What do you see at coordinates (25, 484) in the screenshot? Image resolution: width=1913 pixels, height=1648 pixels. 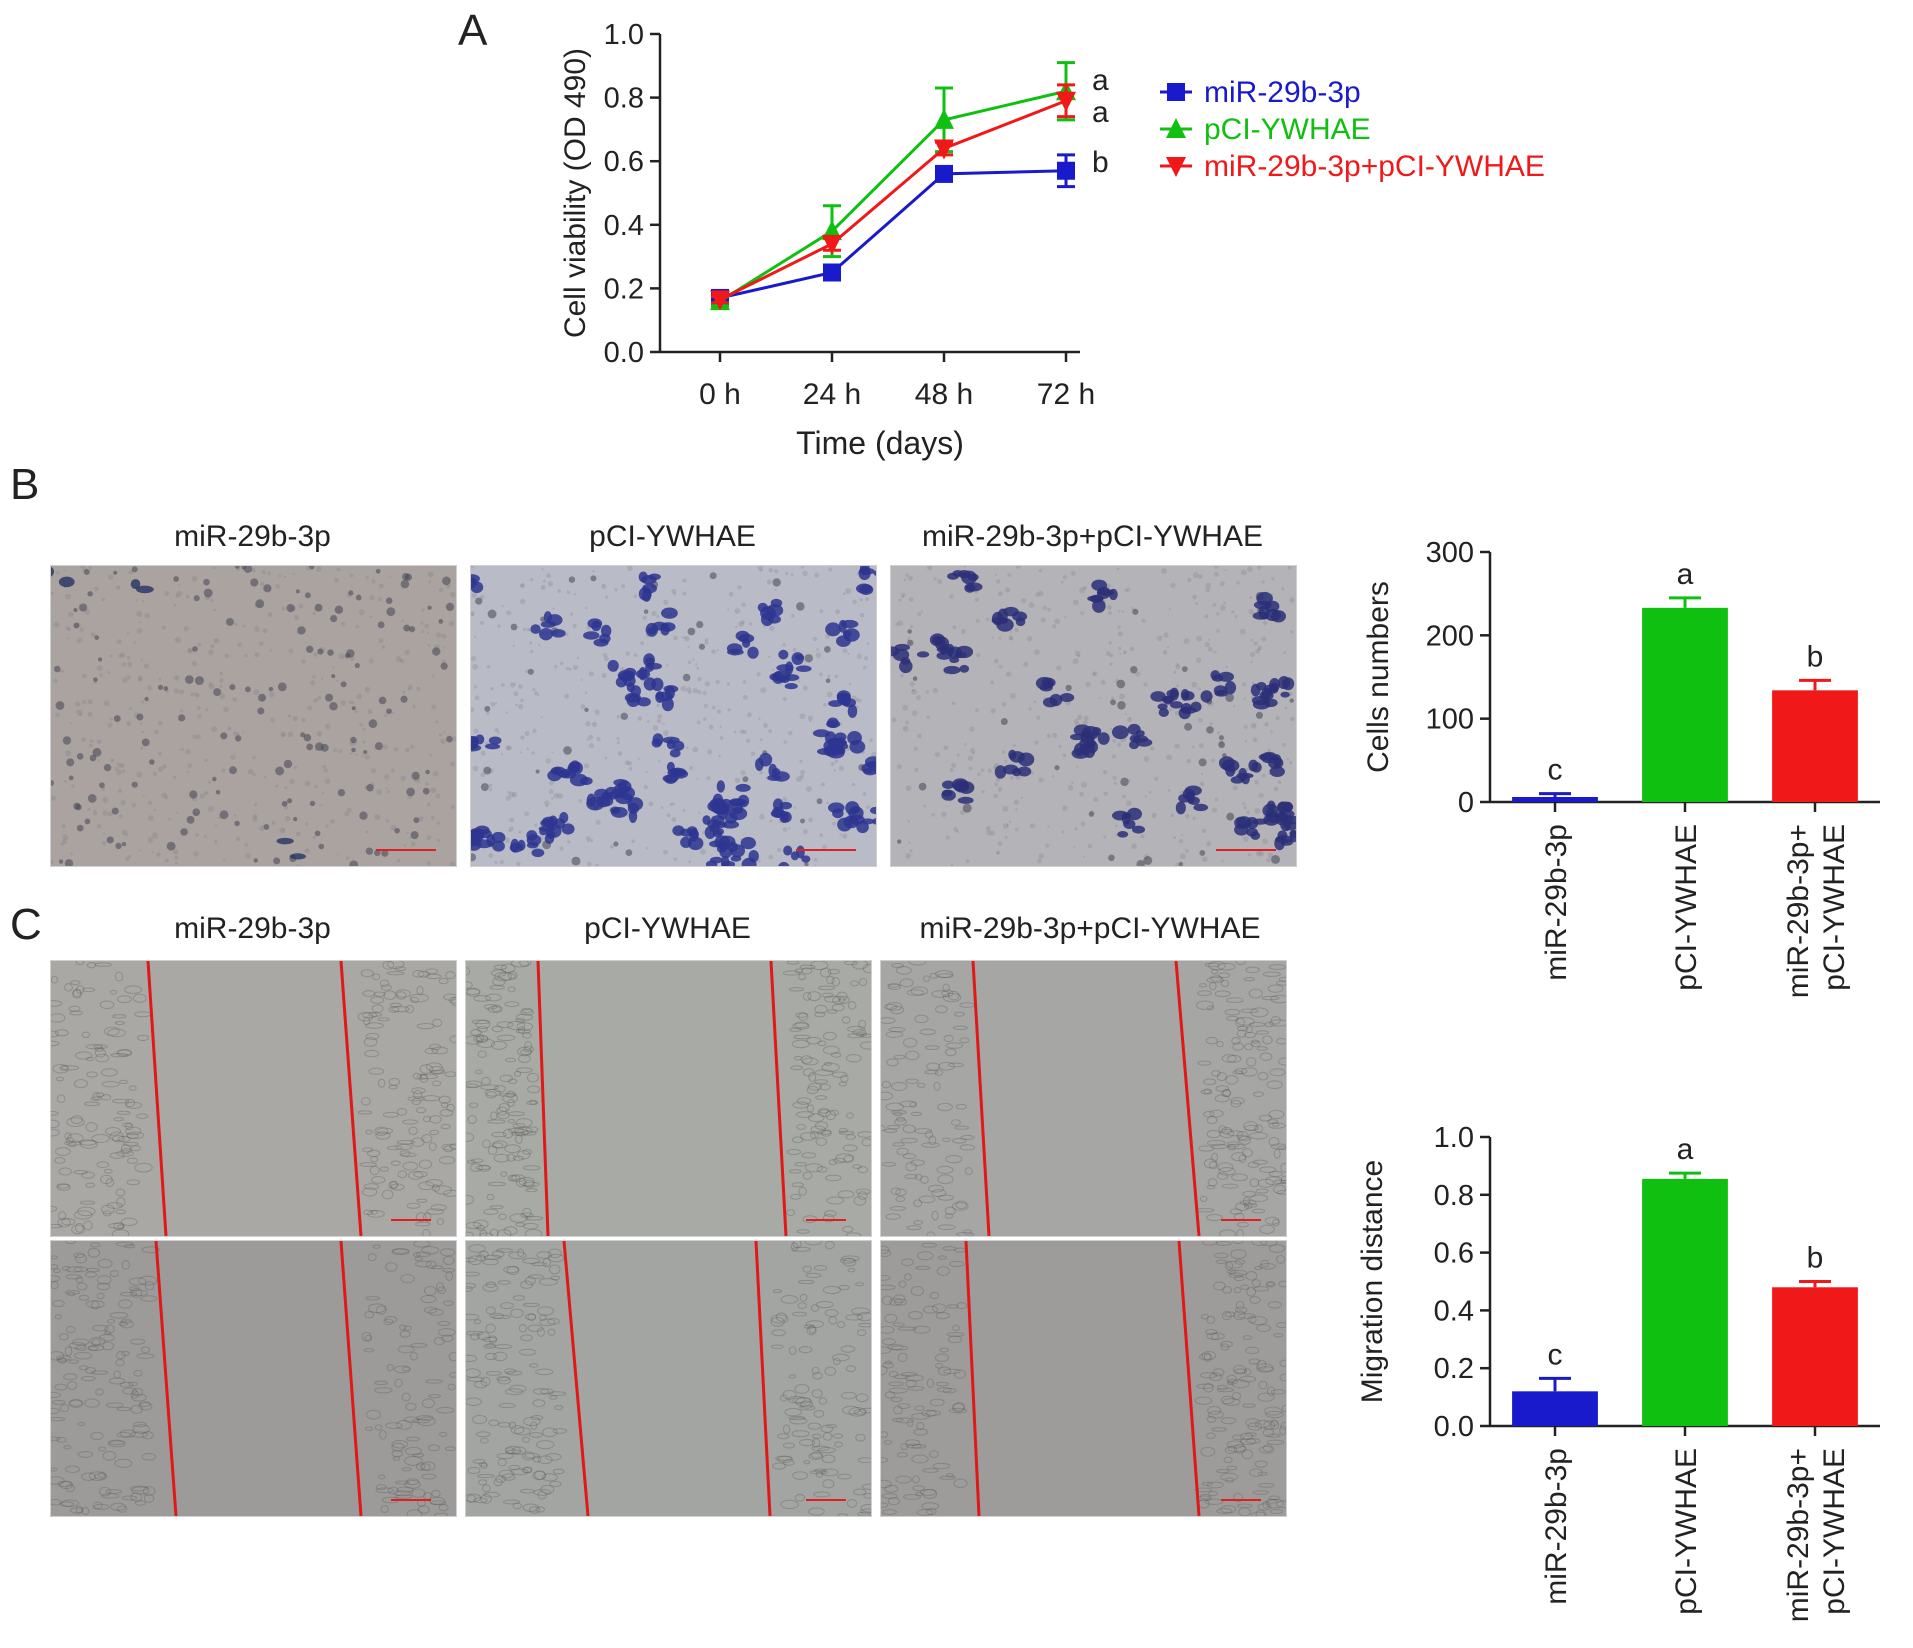 I see `panel-label-b: B` at bounding box center [25, 484].